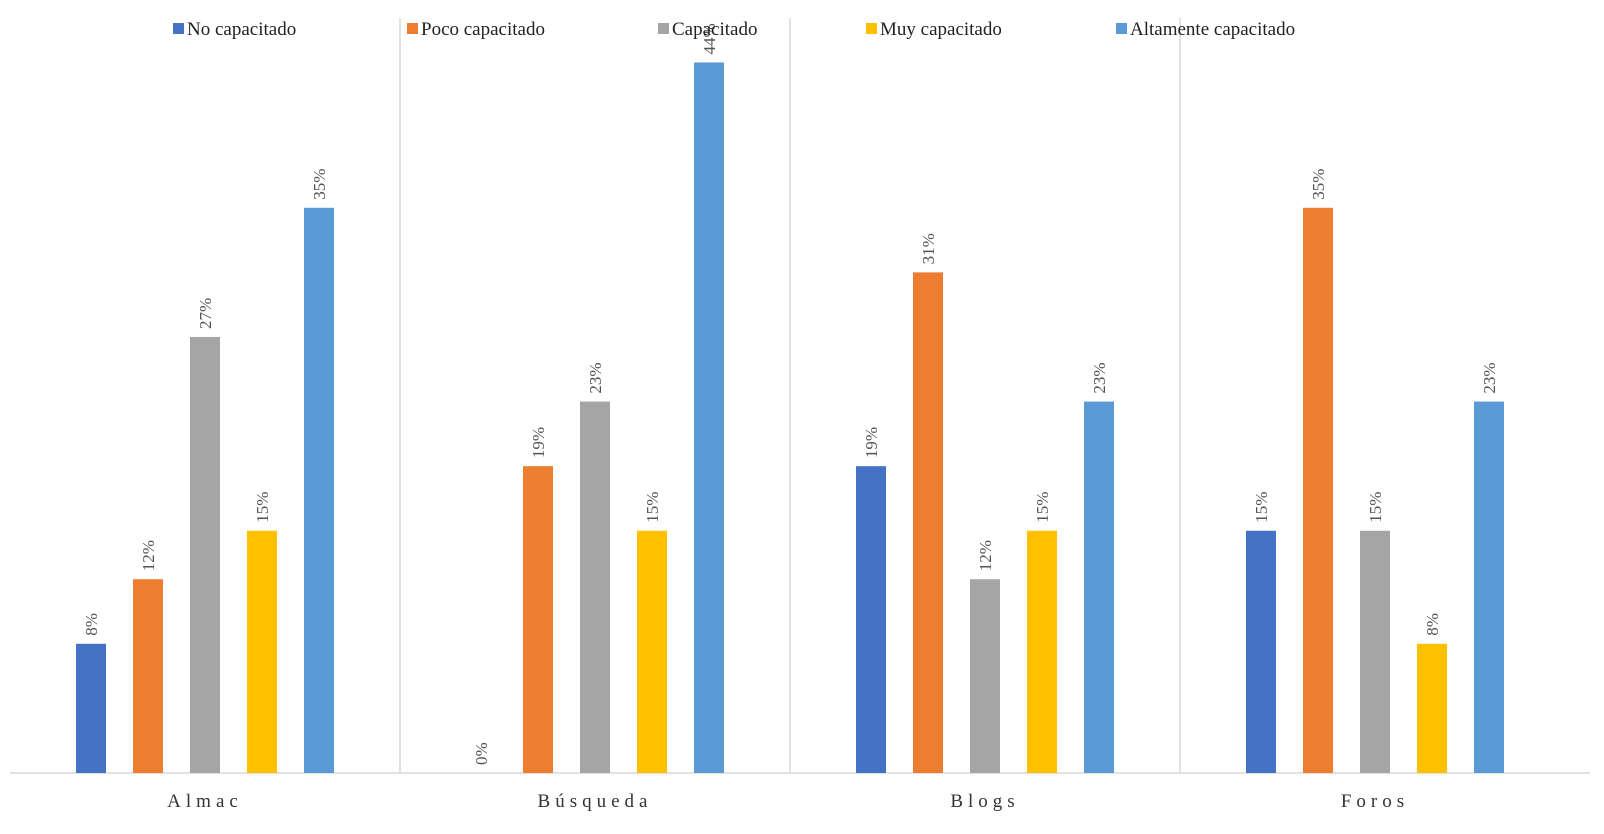 This screenshot has height=834, width=1604. I want to click on legend-item: Altamente capacitado, so click(1205, 29).